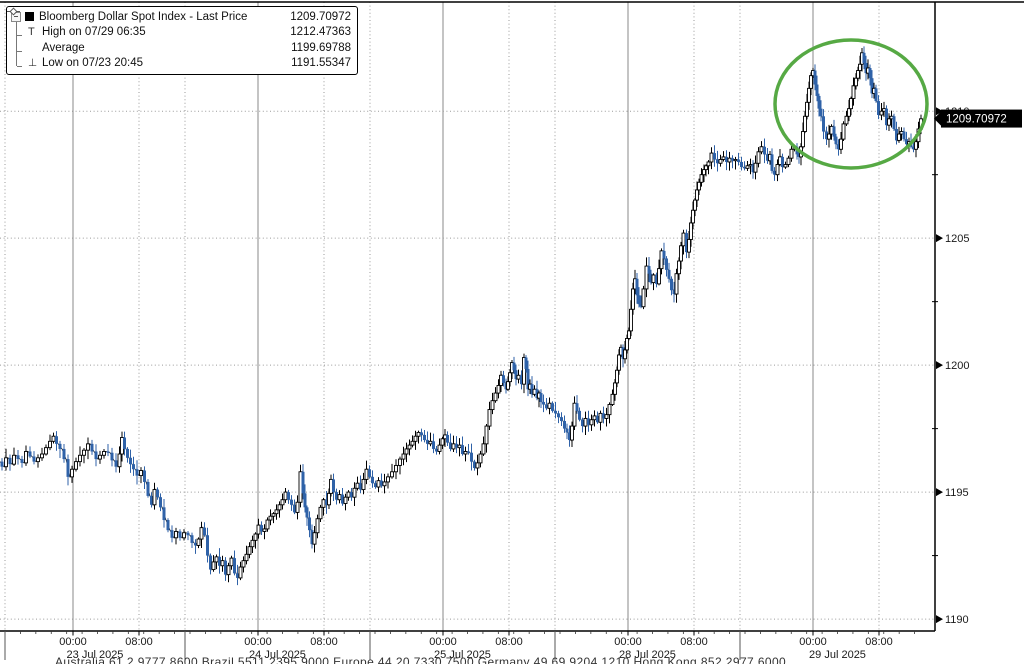 The image size is (1024, 664). Describe the element at coordinates (33, 63) in the screenshot. I see `low-marker-icon: ⊥` at that location.